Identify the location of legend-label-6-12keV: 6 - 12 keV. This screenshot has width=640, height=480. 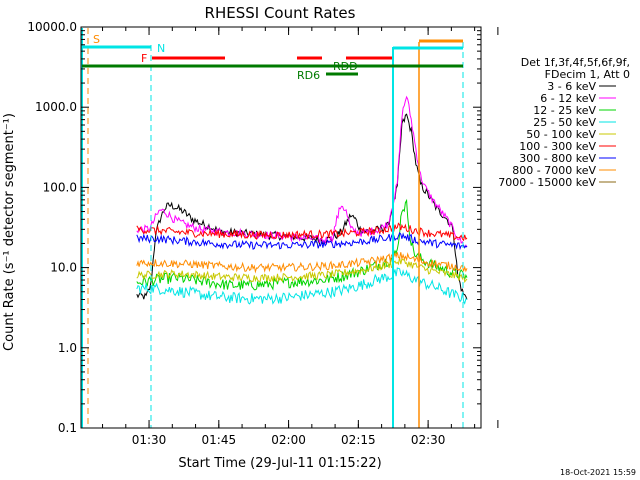
(568, 98).